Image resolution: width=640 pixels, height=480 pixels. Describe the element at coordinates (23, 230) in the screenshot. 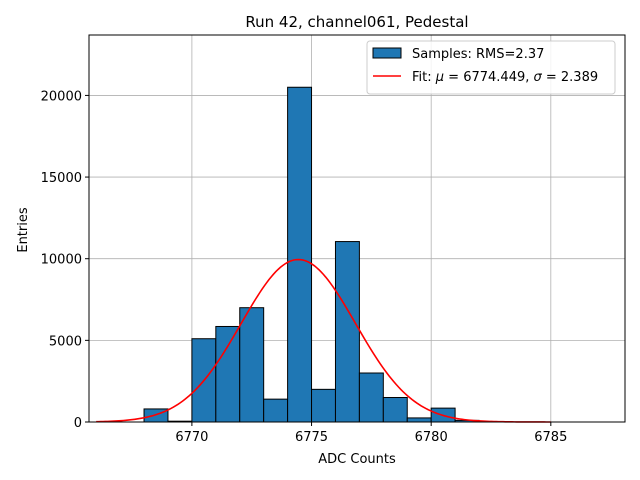

I see `y-axis-label: Entries` at that location.